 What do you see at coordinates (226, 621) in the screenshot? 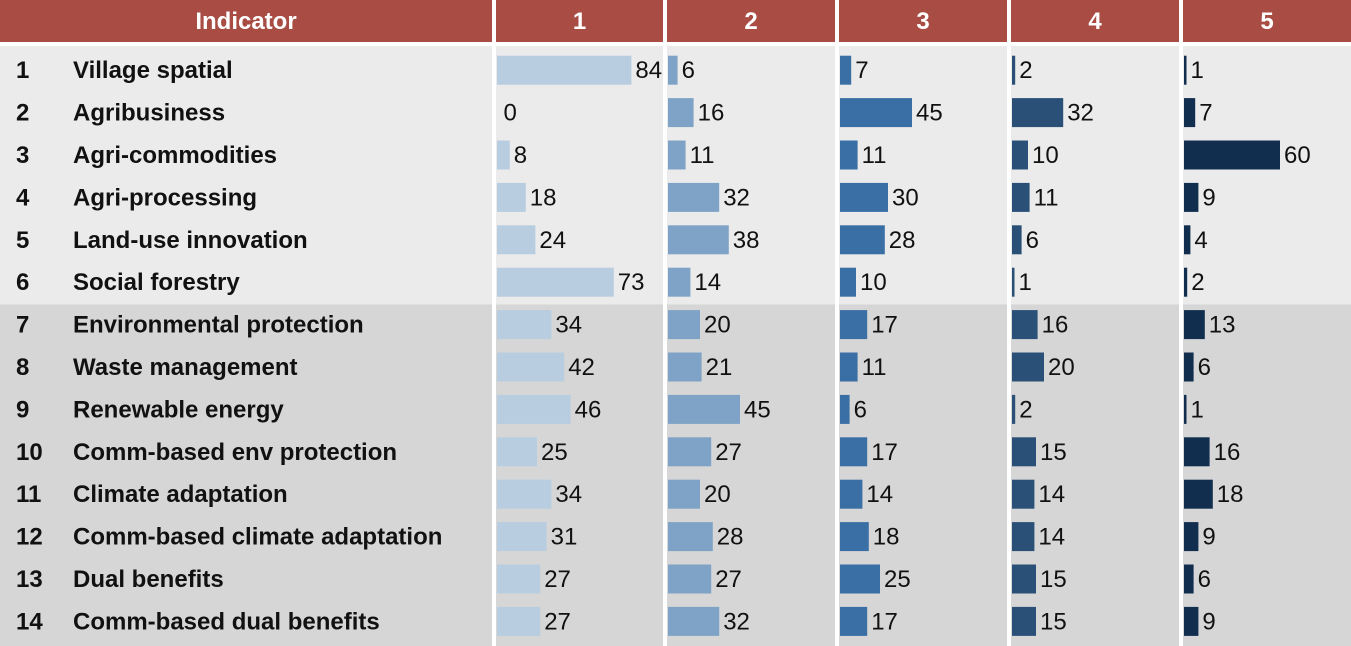
I see `indicator-label: Comm-based dual benefits` at bounding box center [226, 621].